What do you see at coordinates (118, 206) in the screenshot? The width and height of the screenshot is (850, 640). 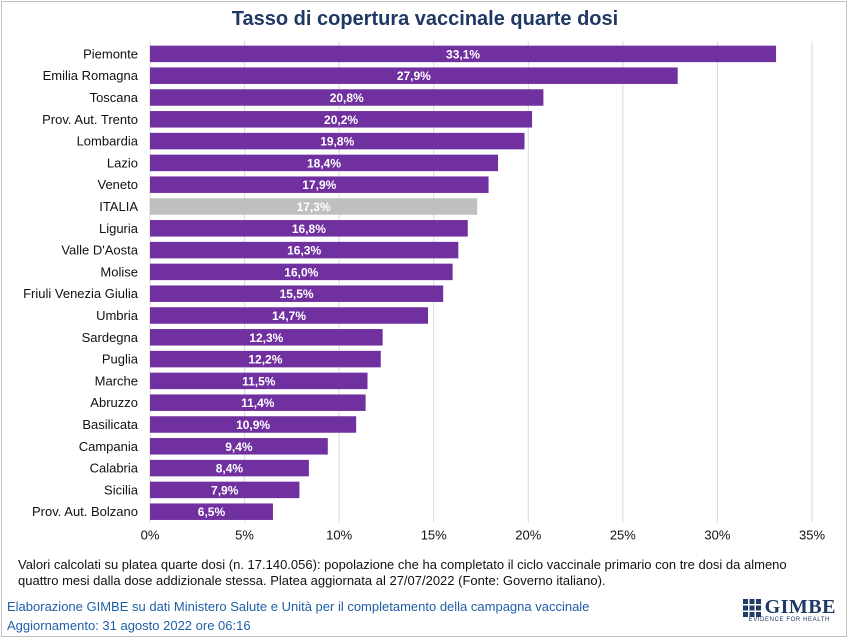 I see `category-label: ITALIA` at bounding box center [118, 206].